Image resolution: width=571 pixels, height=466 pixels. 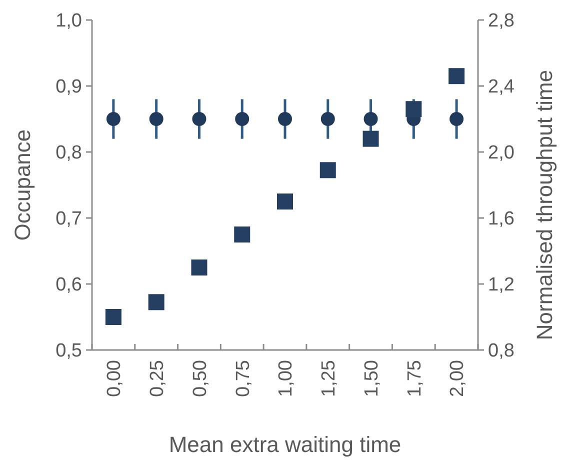 What do you see at coordinates (415, 378) in the screenshot?
I see `x-tick-label: 1,75` at bounding box center [415, 378].